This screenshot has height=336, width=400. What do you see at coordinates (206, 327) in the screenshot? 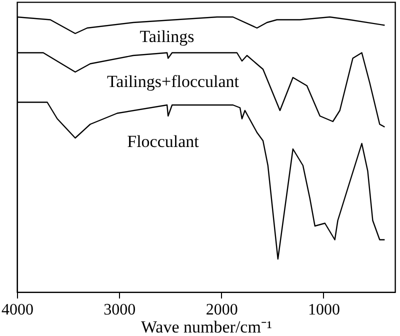
I see `x-axis-title: Wave number/cm⁻¹` at bounding box center [206, 327].